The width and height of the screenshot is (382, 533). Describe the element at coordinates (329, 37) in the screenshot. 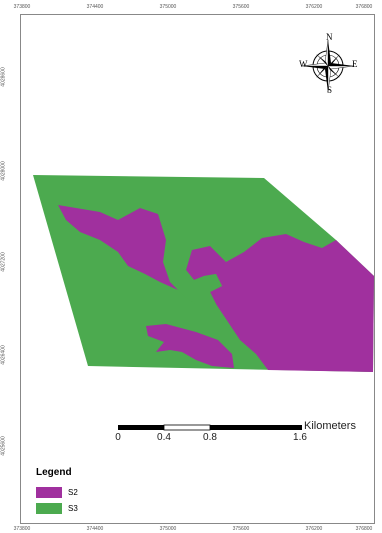

I see `north-label: N` at that location.